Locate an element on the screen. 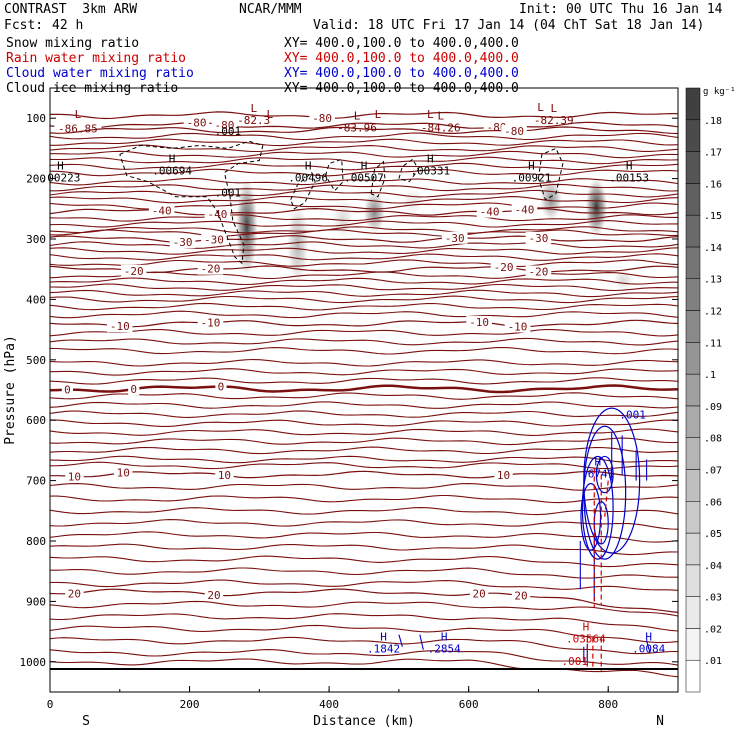  colorbar-tick-label: .05 is located at coordinates (713, 534).